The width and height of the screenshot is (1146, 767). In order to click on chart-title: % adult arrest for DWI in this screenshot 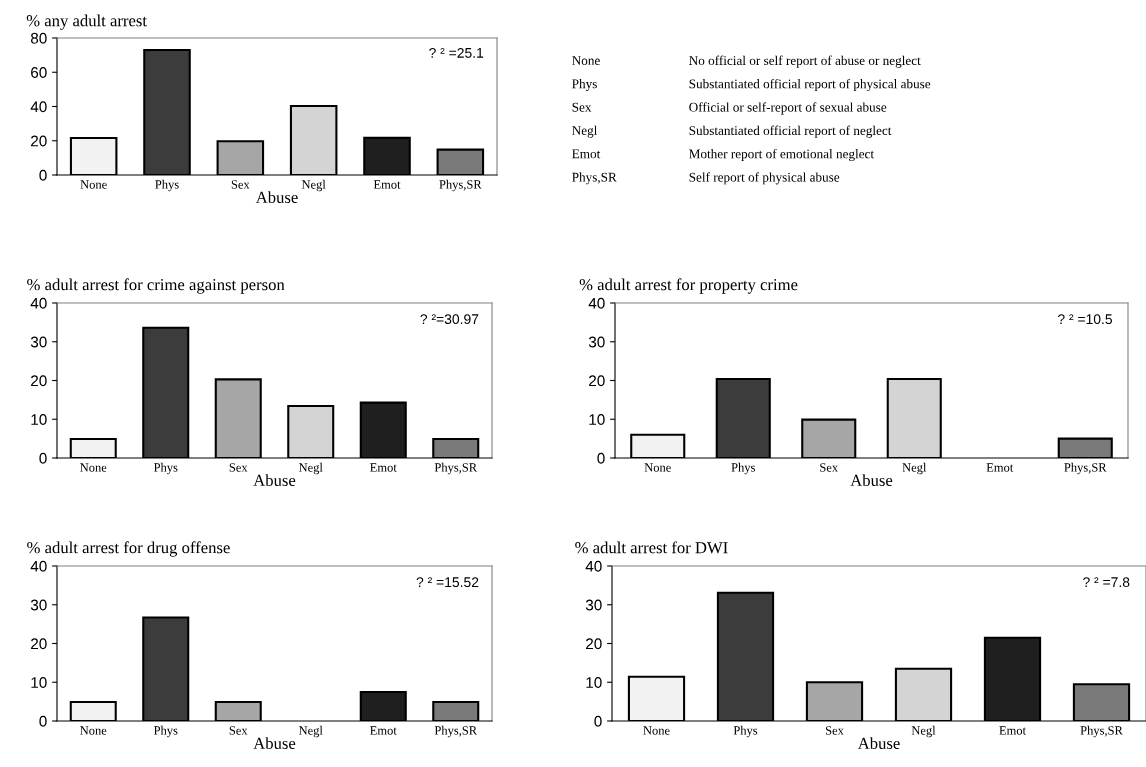, I will do `click(651, 547)`.